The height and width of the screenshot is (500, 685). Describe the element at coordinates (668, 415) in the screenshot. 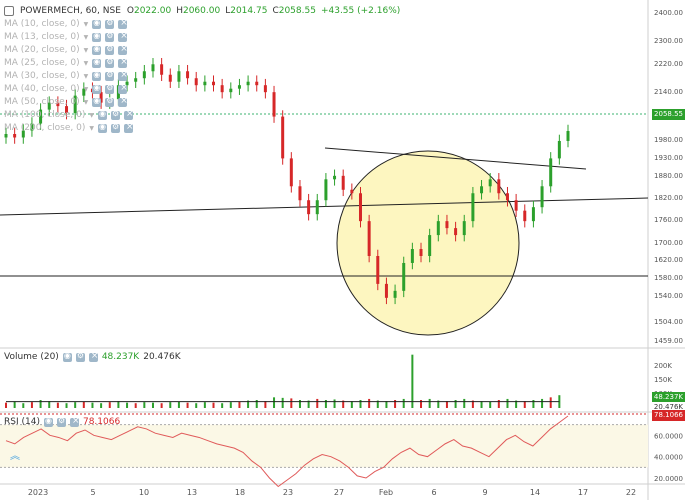

I see `rsi-tag: 78.1066` at that location.